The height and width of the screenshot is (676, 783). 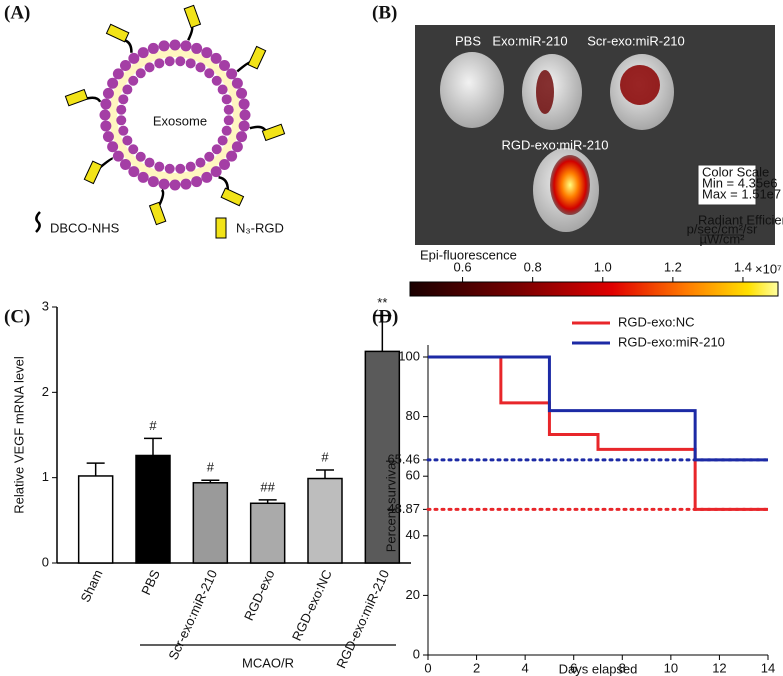 I want to click on x-tick-label: 10, so click(x=671, y=667).